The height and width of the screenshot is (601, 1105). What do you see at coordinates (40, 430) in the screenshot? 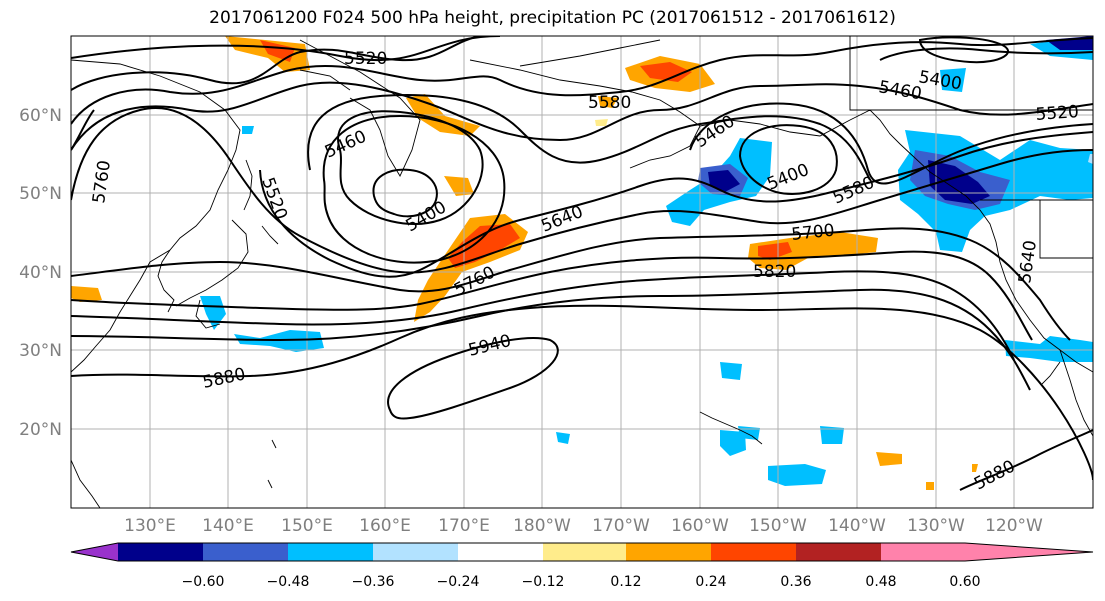
I see `lat-label: 20°N` at bounding box center [40, 430].